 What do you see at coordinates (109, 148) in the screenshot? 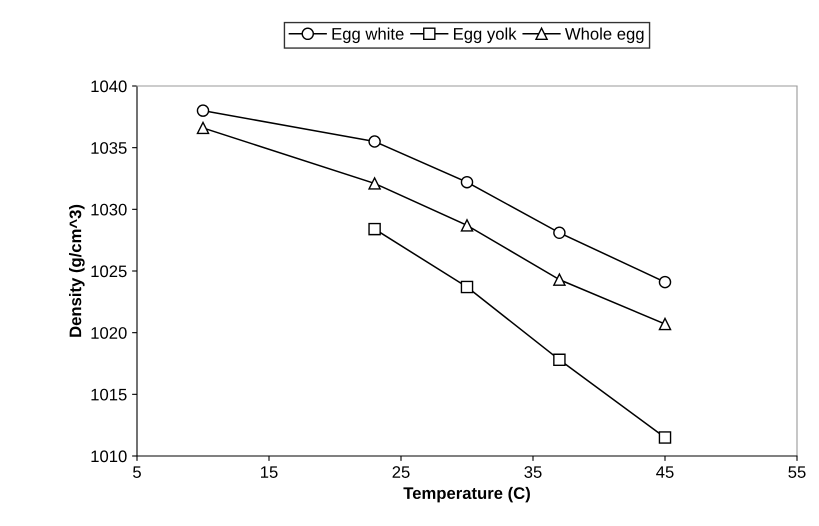
I see `y-tick-label: 1035` at bounding box center [109, 148].